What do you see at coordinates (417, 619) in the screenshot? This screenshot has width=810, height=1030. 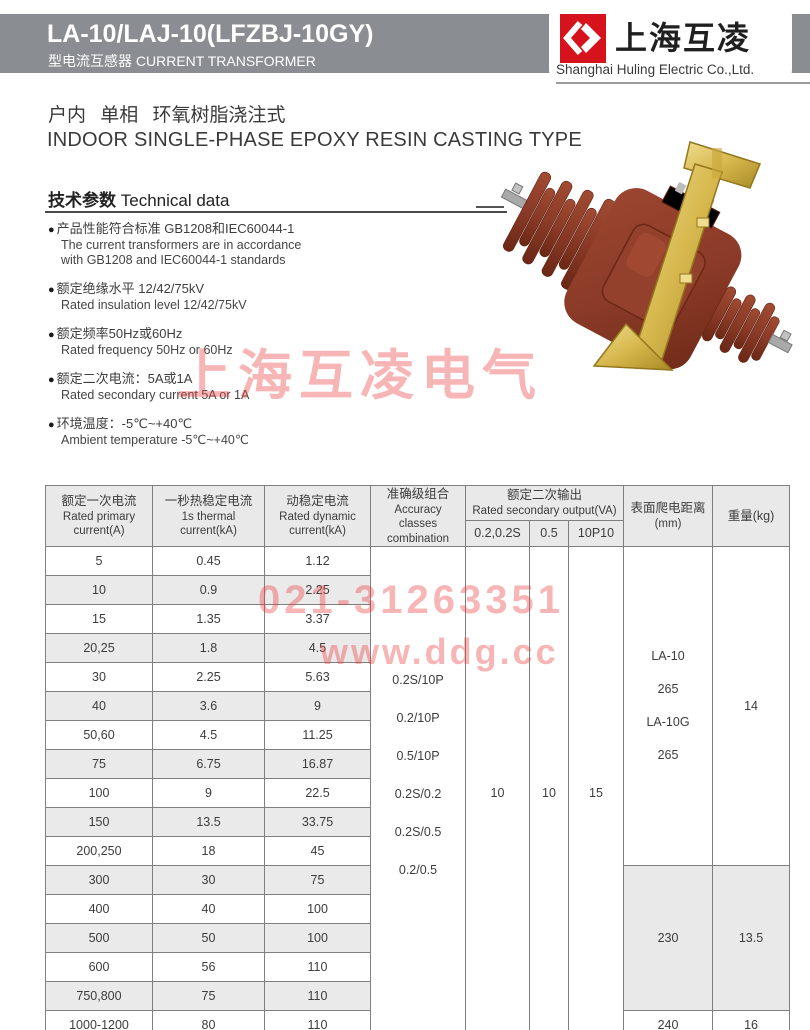 I see `table-row: 15 1.35 3.37` at bounding box center [417, 619].